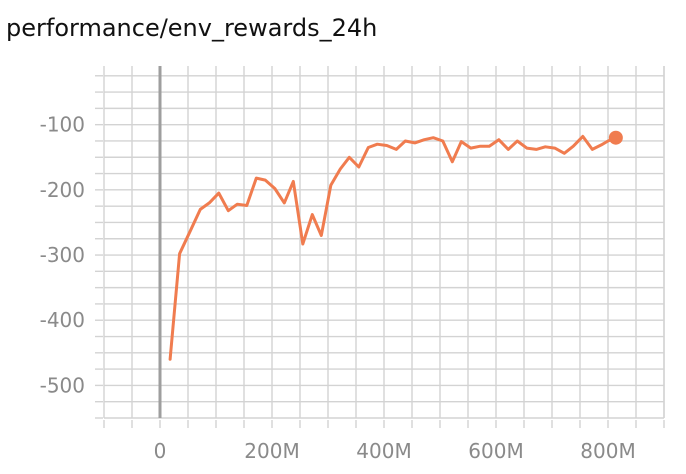 This screenshot has height=474, width=686. Describe the element at coordinates (615, 137) in the screenshot. I see `last-point-marker` at that location.